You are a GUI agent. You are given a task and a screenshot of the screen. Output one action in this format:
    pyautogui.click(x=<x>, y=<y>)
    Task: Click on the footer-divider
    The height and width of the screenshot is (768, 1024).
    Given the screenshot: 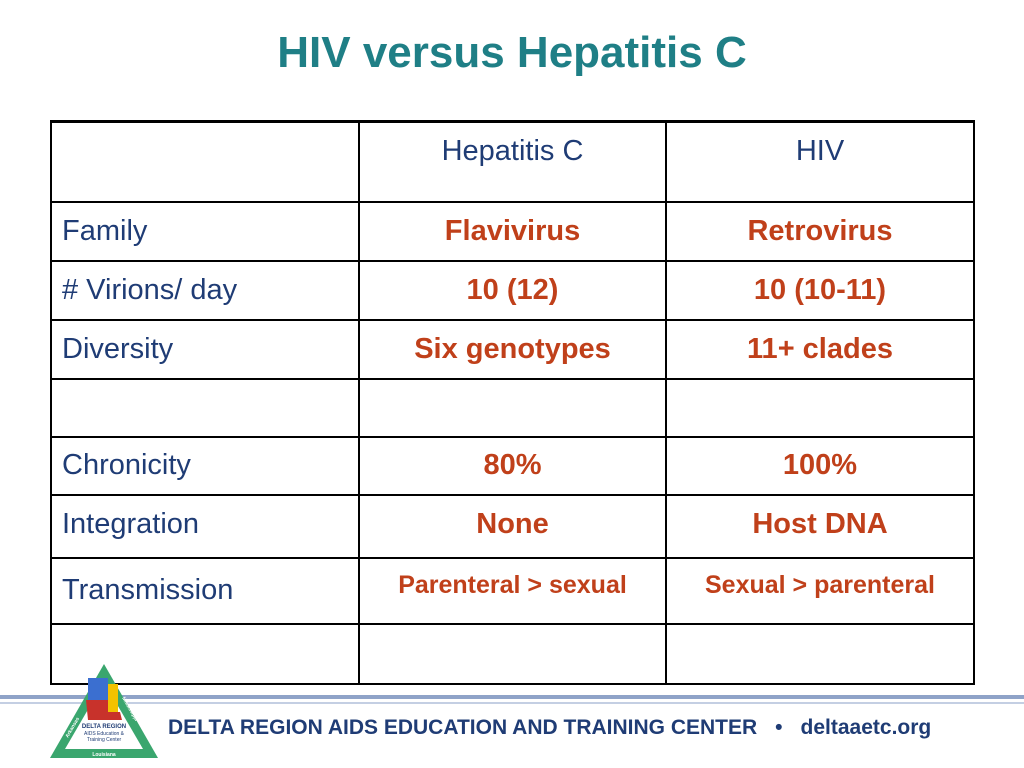 What is the action you would take?
    pyautogui.click(x=512, y=697)
    